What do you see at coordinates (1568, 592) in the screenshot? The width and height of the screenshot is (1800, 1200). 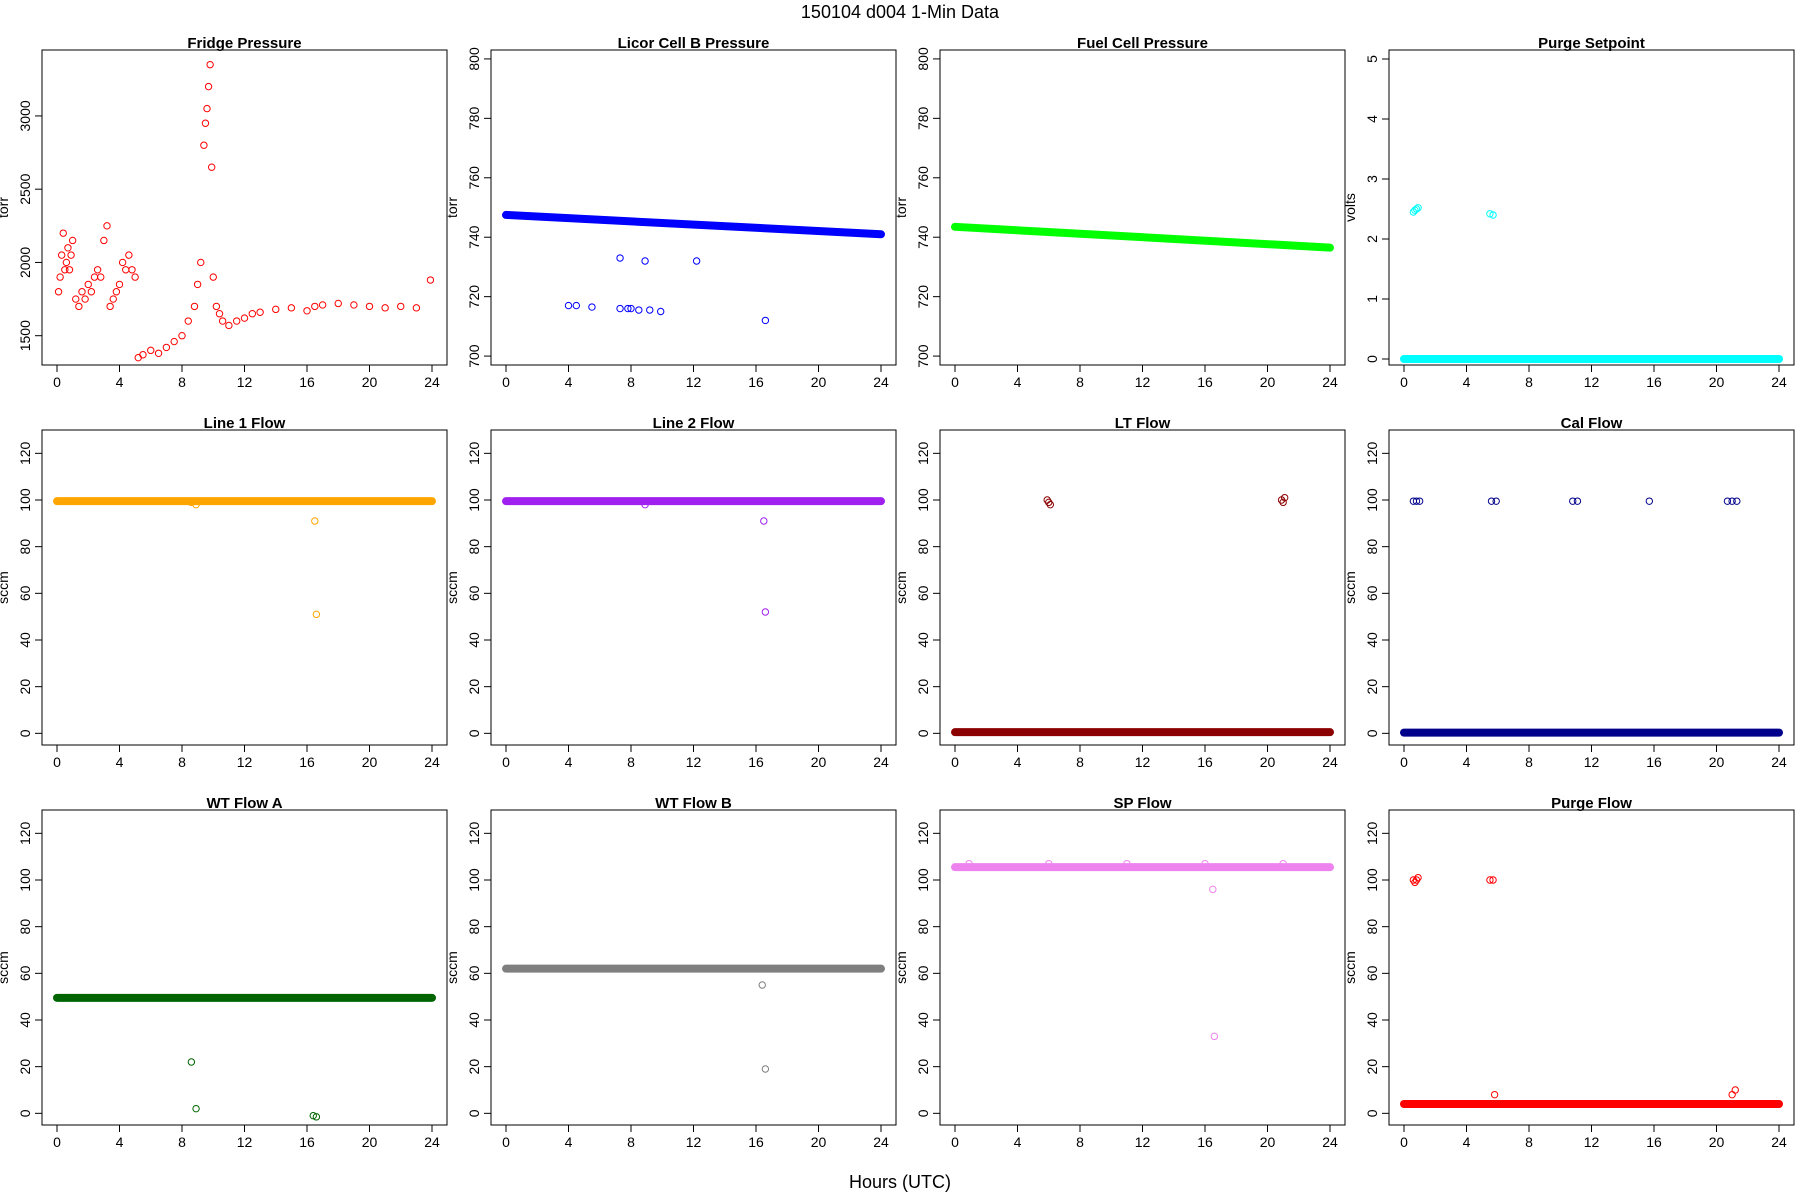 I see `chart-panel-8: Cal Flow 0 4 8 12 16 20 24 0 20 40 60 80 100 120 sccm` at bounding box center [1568, 592].